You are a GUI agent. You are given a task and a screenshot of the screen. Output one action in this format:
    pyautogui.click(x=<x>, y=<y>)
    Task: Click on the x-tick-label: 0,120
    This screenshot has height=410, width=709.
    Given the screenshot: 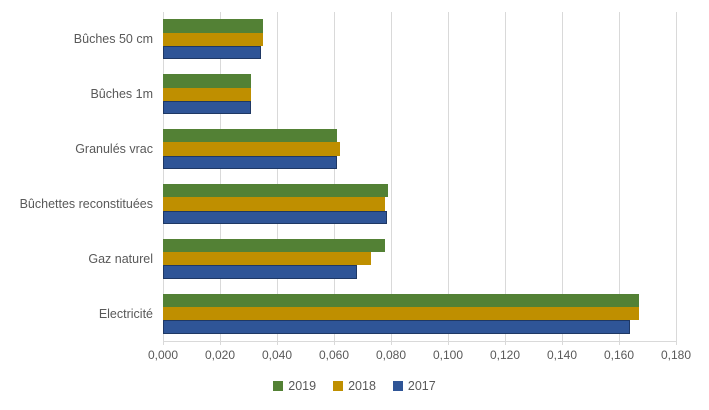 What is the action you would take?
    pyautogui.click(x=505, y=355)
    